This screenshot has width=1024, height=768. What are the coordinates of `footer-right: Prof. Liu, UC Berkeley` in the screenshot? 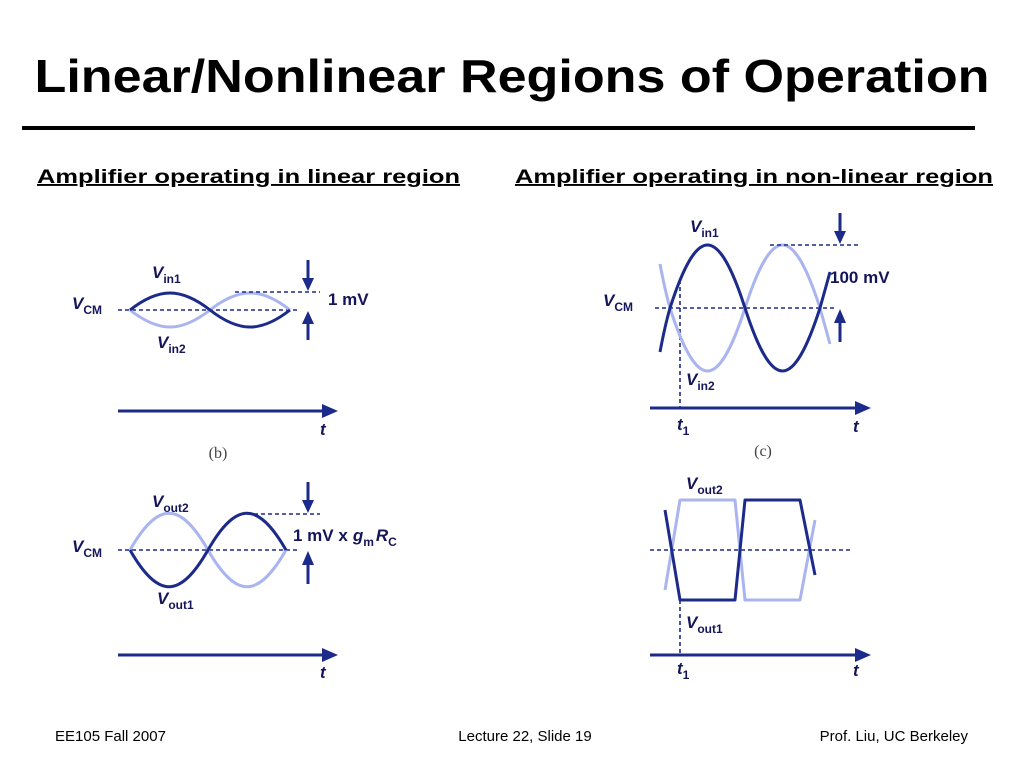 It's located at (894, 736).